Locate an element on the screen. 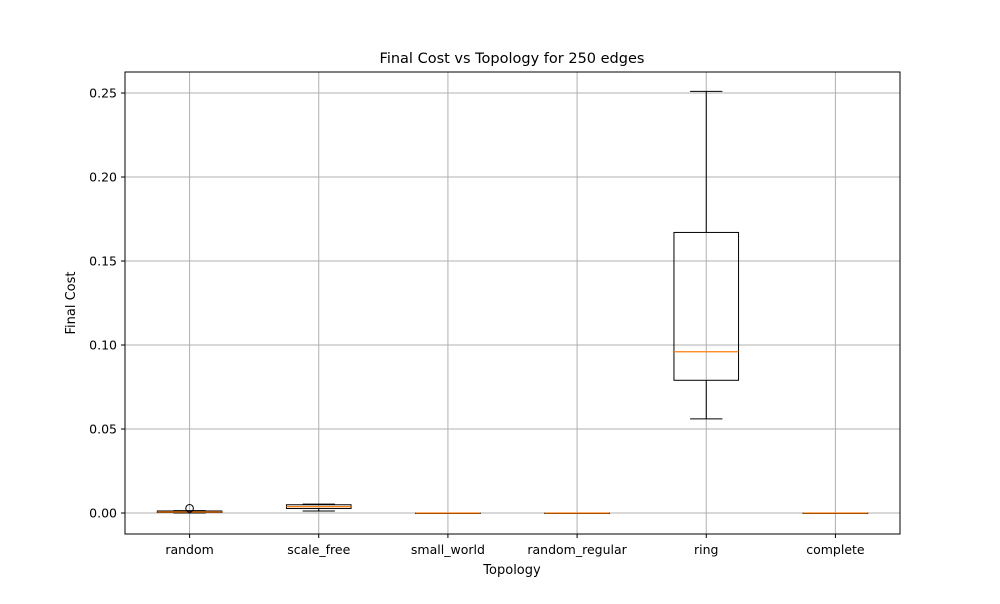  outlier-point is located at coordinates (189, 508).